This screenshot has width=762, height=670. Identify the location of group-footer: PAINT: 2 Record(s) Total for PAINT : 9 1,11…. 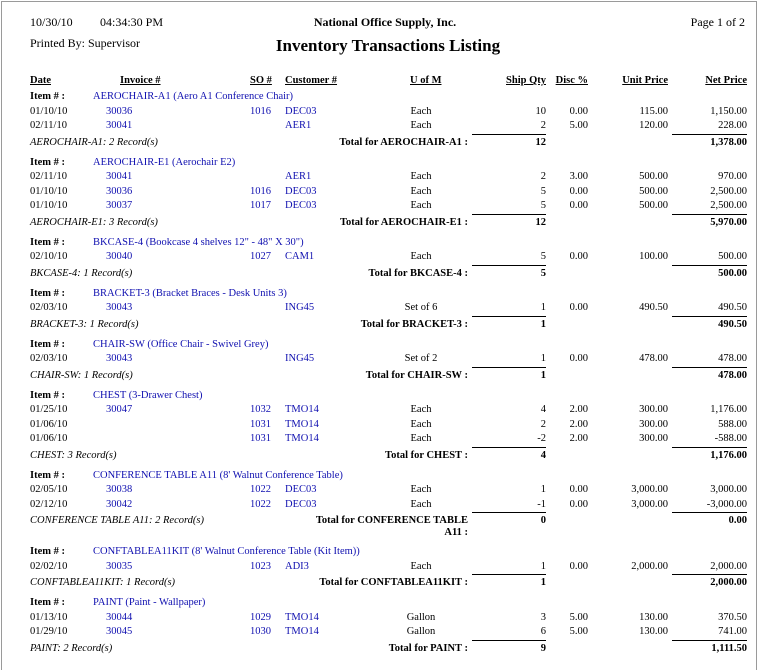
(381, 647).